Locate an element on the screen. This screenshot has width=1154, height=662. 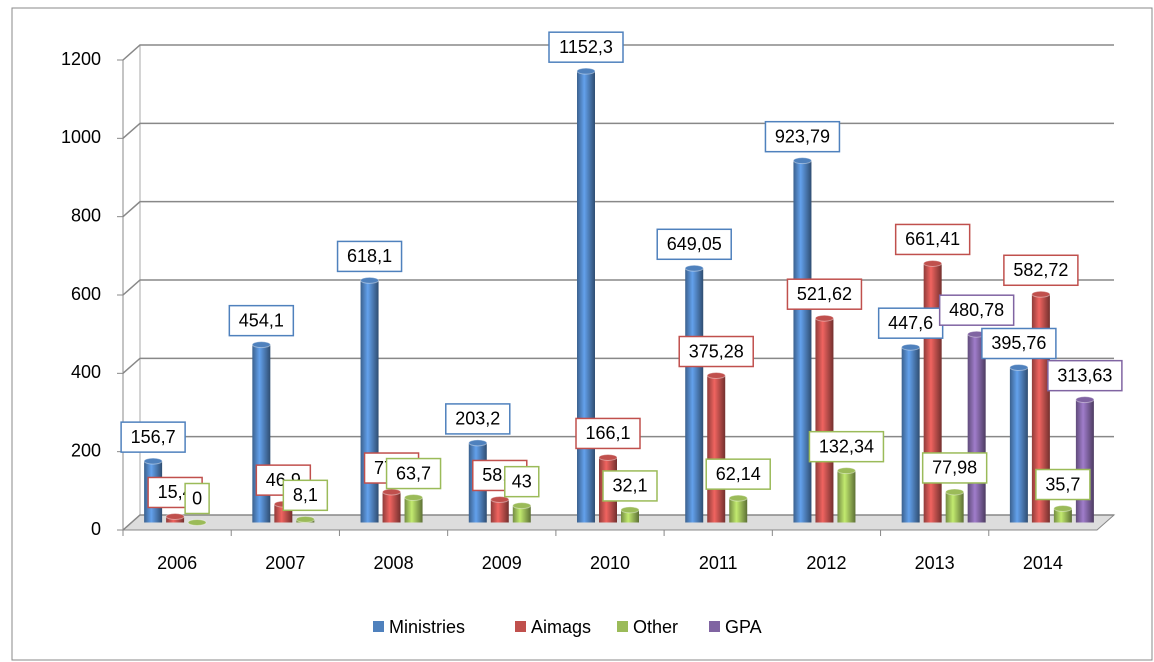
legend-label: Aimags is located at coordinates (561, 627).